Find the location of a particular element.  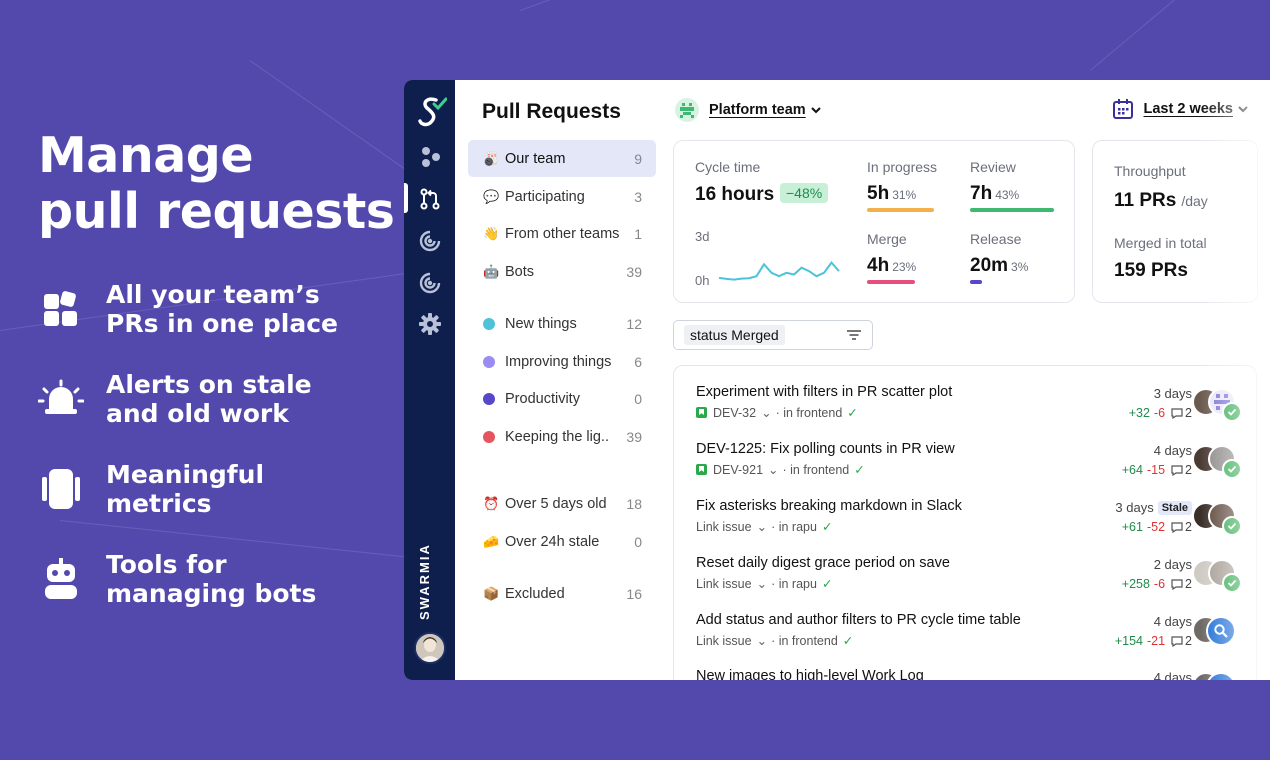

sidebar-item-label: Over 5 days old is located at coordinates (556, 503).